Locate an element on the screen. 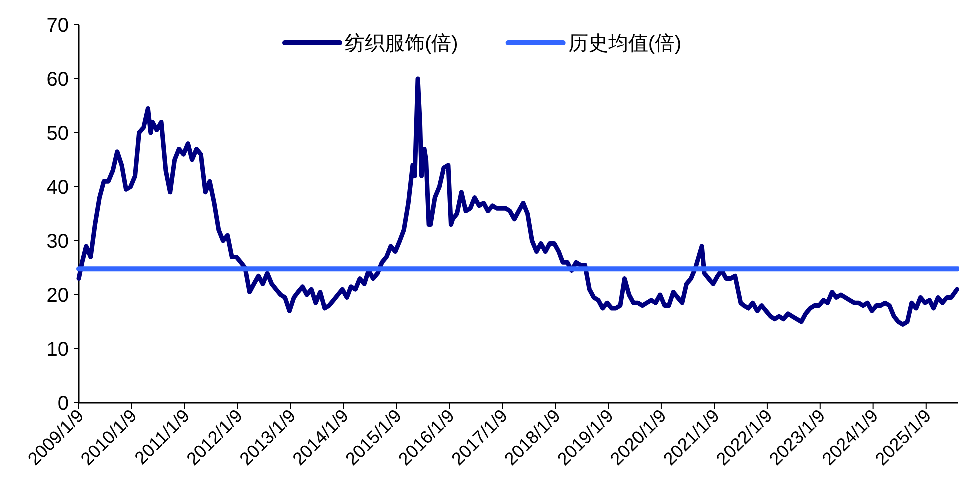 This screenshot has height=495, width=959. y-tick-label: 30 is located at coordinates (57, 242).